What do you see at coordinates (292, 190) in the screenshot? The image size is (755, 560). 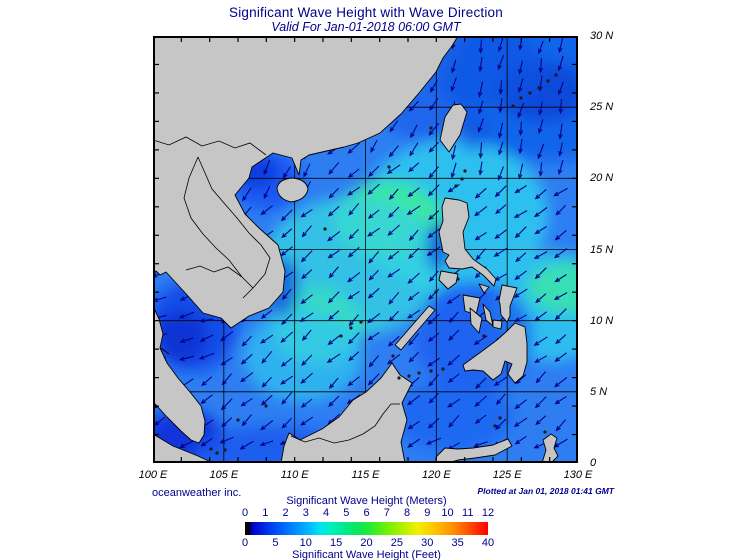 I see `land-hainan` at bounding box center [292, 190].